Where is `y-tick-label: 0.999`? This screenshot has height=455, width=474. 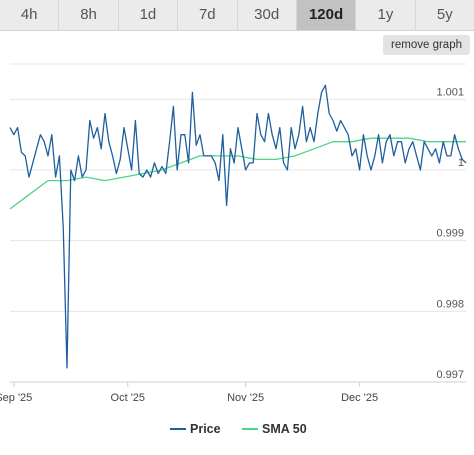
y-tick-label: 0.999 is located at coordinates (450, 234).